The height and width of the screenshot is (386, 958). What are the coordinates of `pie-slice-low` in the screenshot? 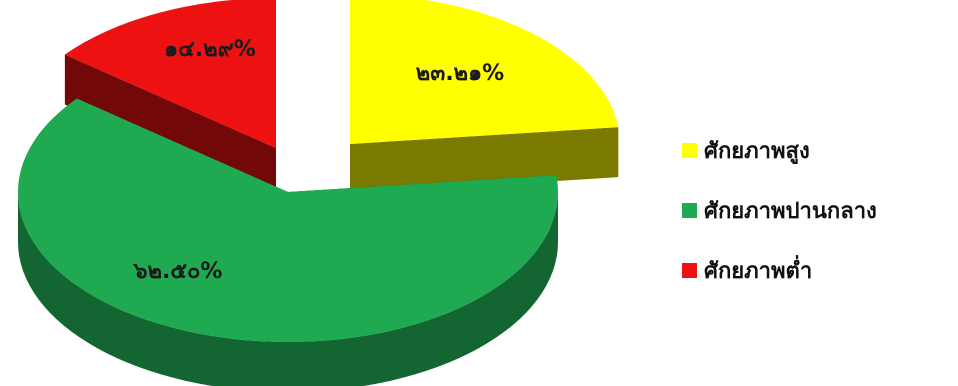 It's located at (170, 99).